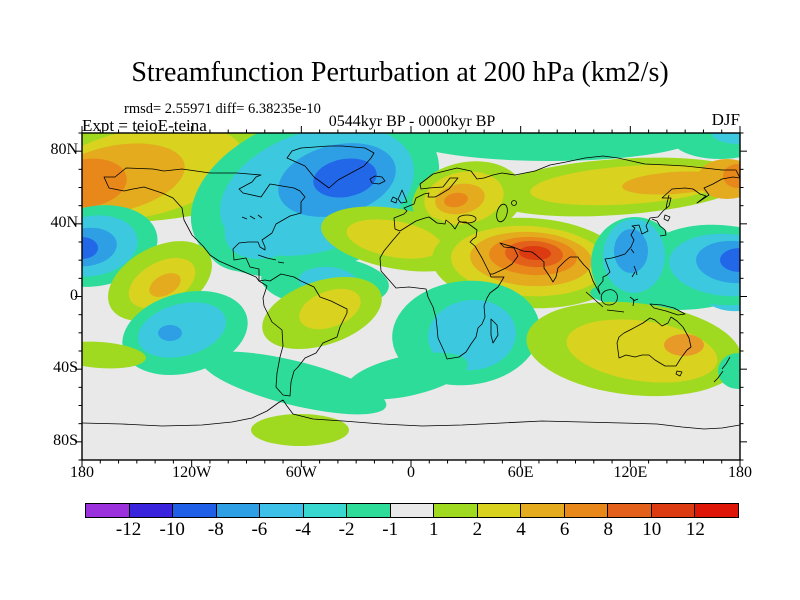 Image resolution: width=800 pixels, height=600 pixels. Describe the element at coordinates (477, 529) in the screenshot. I see `colorbar-label: 2` at that location.